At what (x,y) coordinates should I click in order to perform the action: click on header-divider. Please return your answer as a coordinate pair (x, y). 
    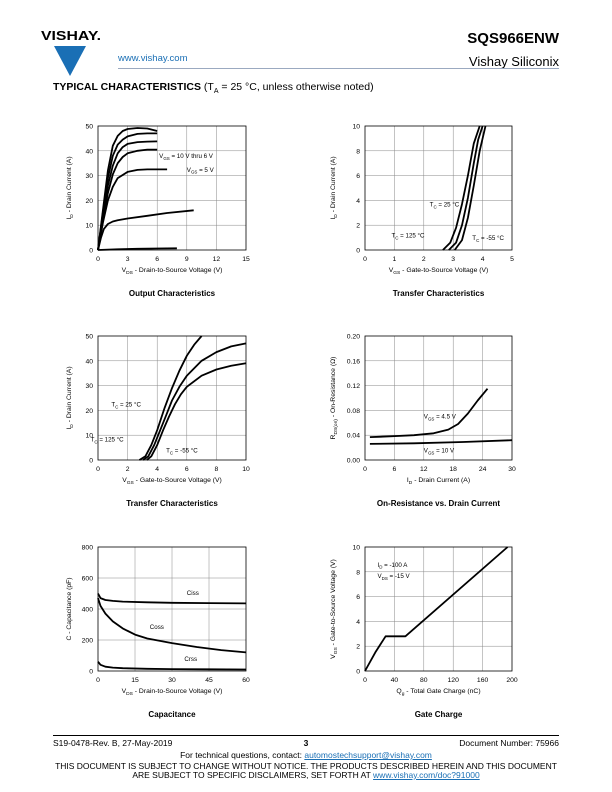
    Looking at the image, I should click on (338, 68).